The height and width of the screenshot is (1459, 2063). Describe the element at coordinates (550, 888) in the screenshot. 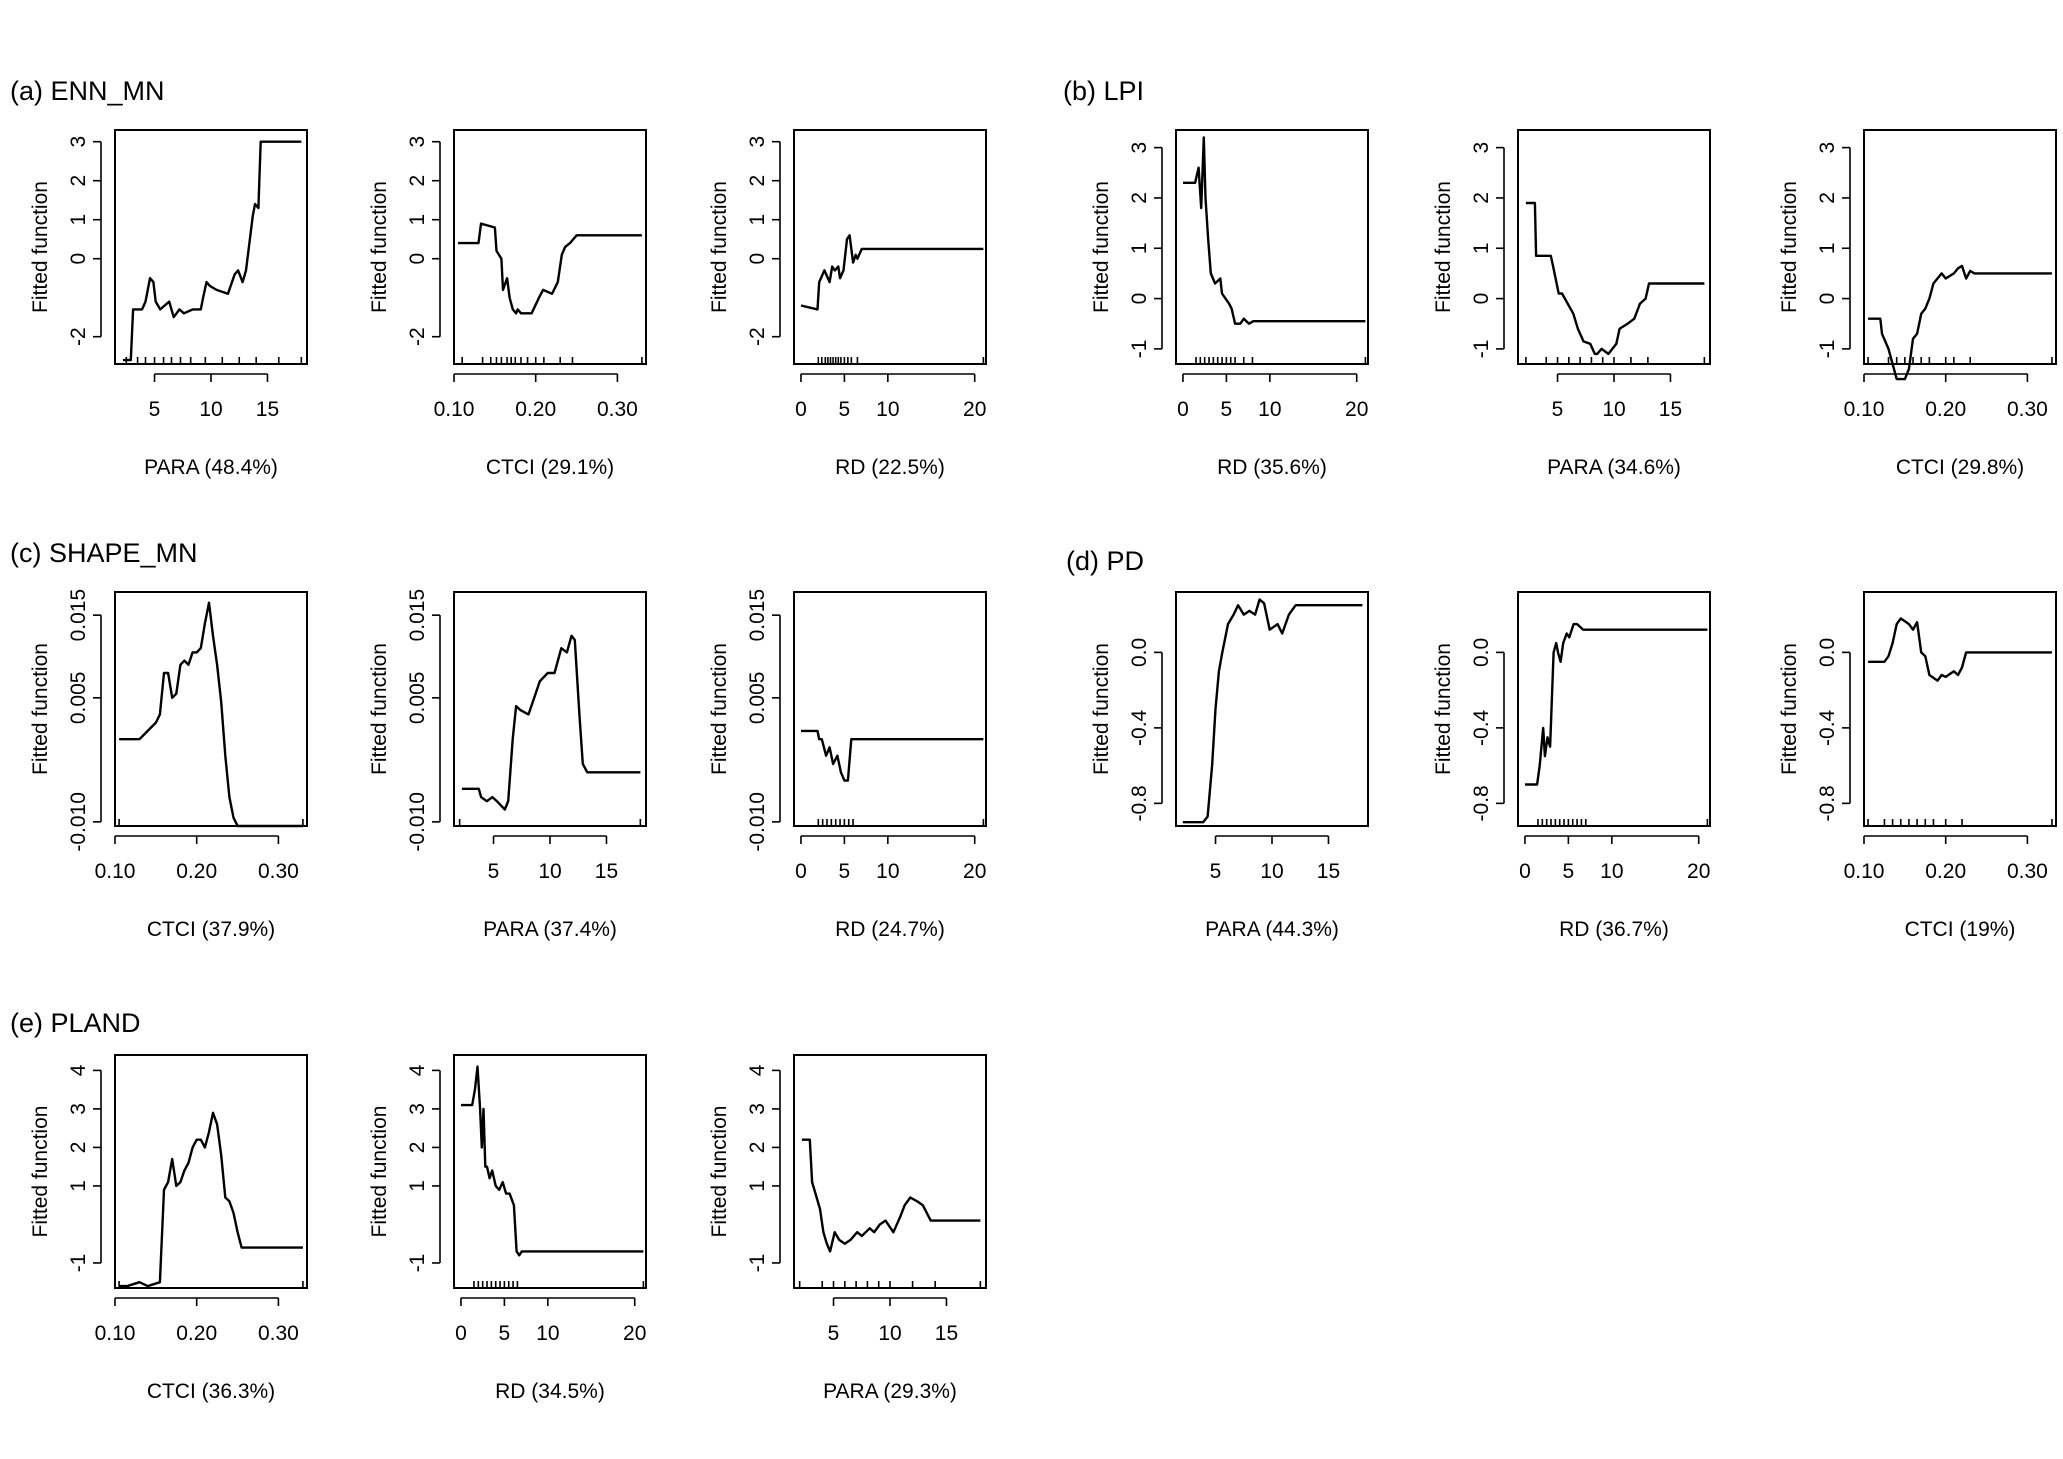

I see `x-axis: 5 10 15 PARA (37.4%)` at that location.